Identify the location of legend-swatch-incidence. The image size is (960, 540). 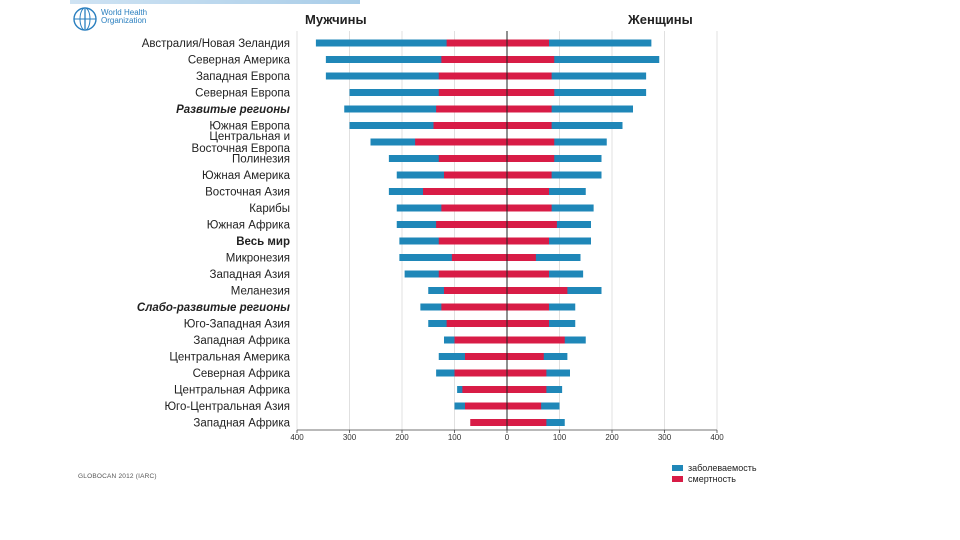
(677, 467).